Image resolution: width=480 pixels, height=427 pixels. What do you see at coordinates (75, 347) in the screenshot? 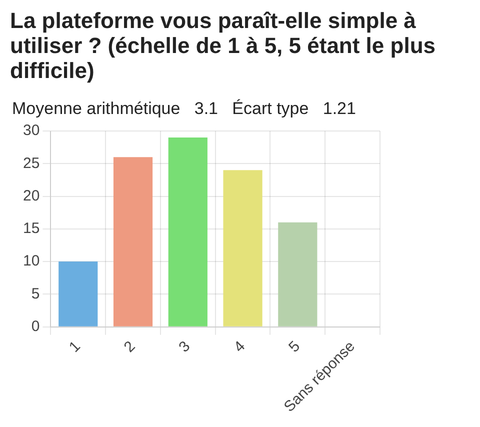
I see `x-tick-label: 1` at bounding box center [75, 347].